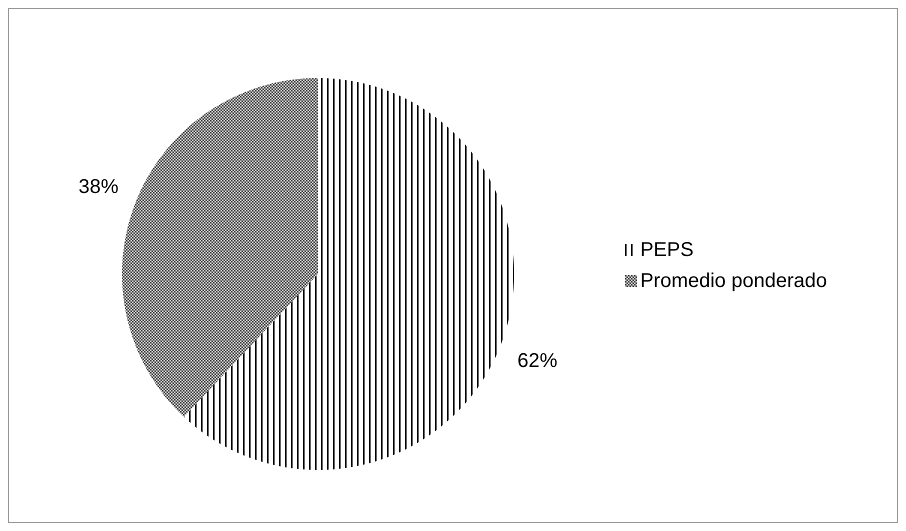  Describe the element at coordinates (667, 250) in the screenshot. I see `legend-label: PEPS` at that location.